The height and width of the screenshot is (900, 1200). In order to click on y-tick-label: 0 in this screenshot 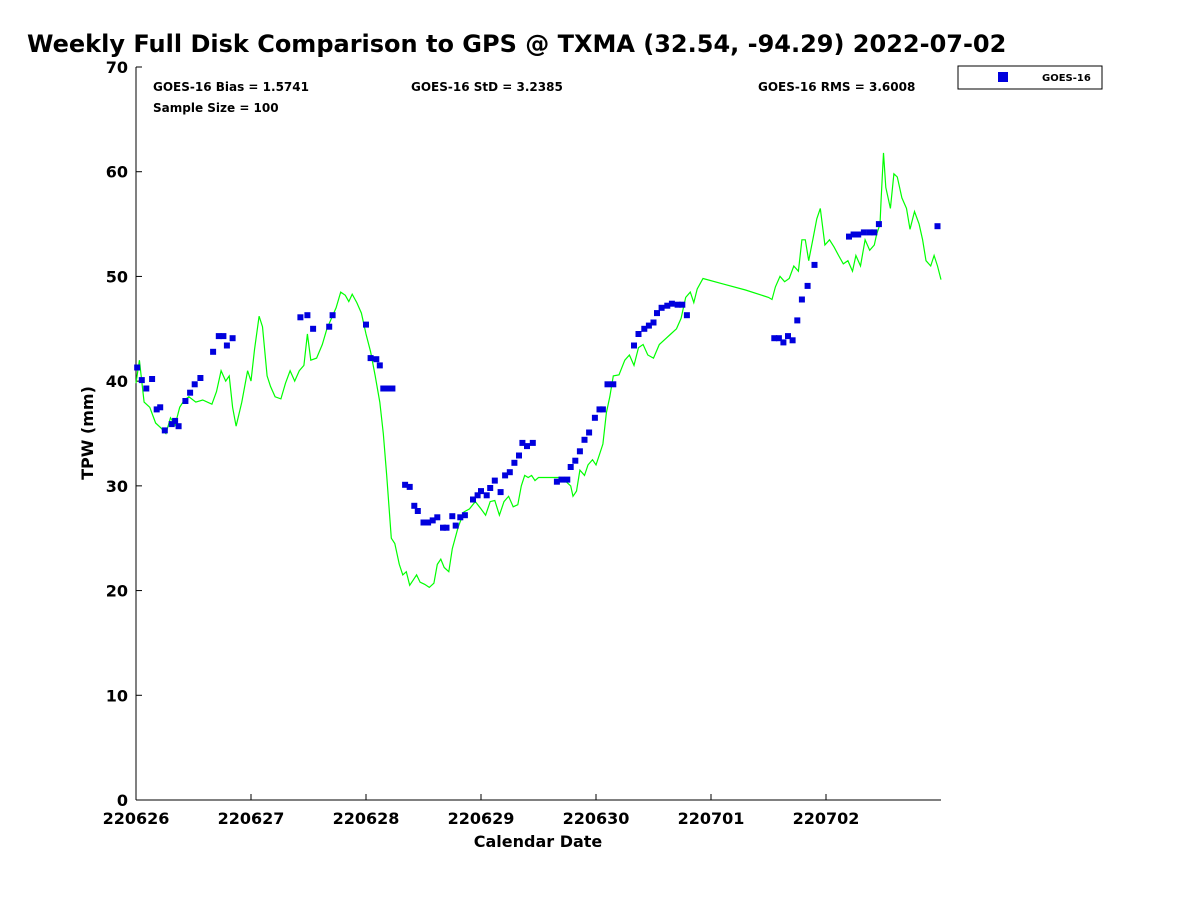, I will do `click(122, 800)`.